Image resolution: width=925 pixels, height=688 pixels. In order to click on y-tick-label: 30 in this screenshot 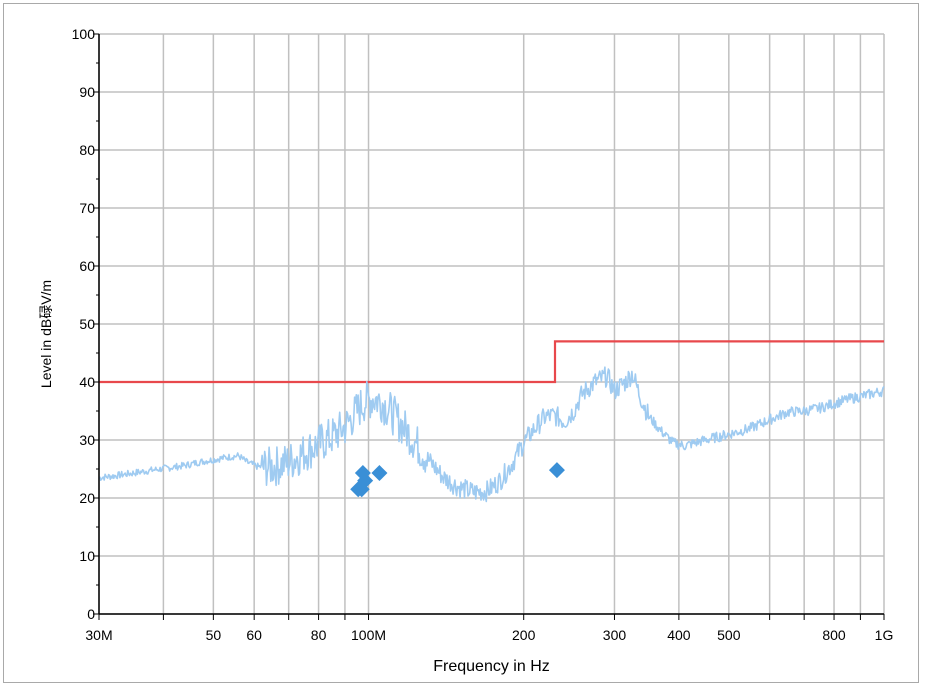, I will do `click(87, 440)`.